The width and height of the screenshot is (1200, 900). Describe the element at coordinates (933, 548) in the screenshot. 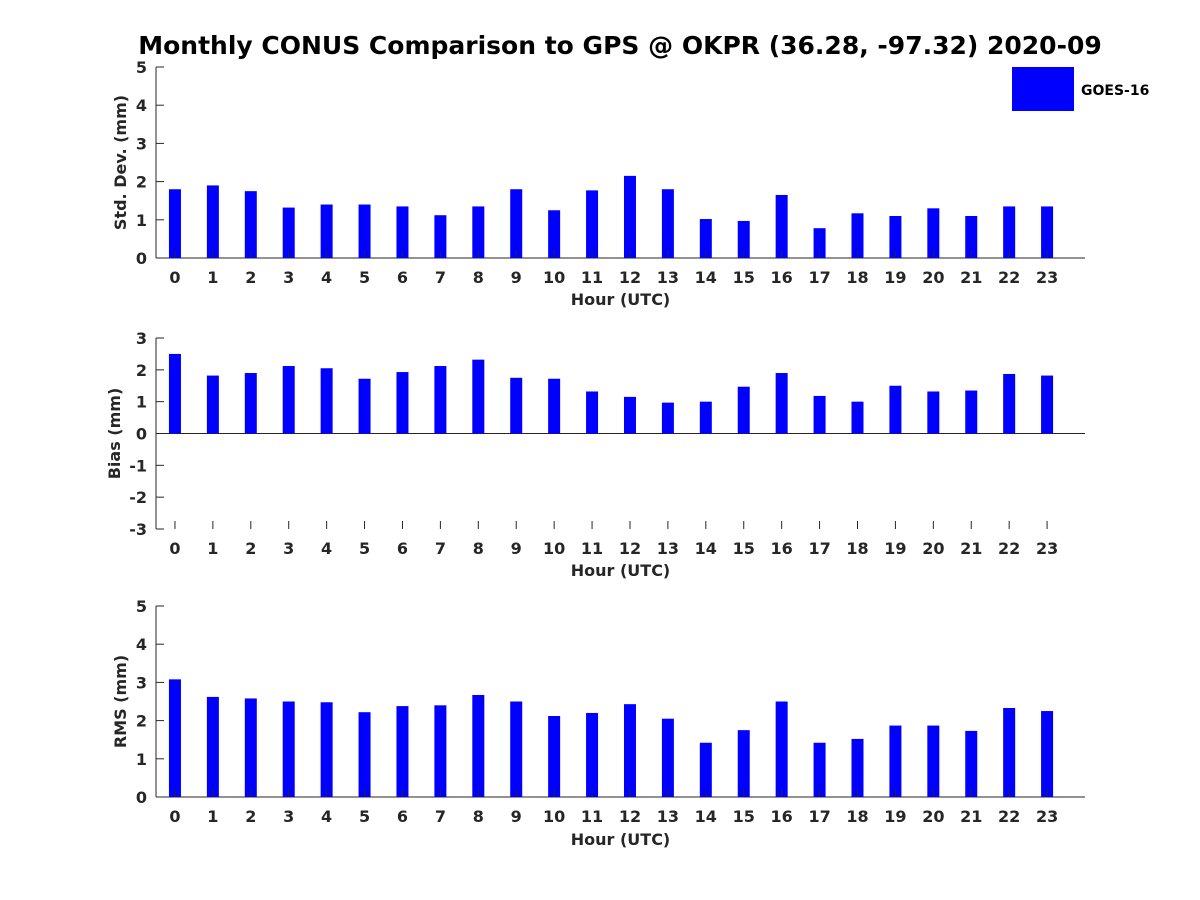

I see `x-tick-label: 20` at that location.